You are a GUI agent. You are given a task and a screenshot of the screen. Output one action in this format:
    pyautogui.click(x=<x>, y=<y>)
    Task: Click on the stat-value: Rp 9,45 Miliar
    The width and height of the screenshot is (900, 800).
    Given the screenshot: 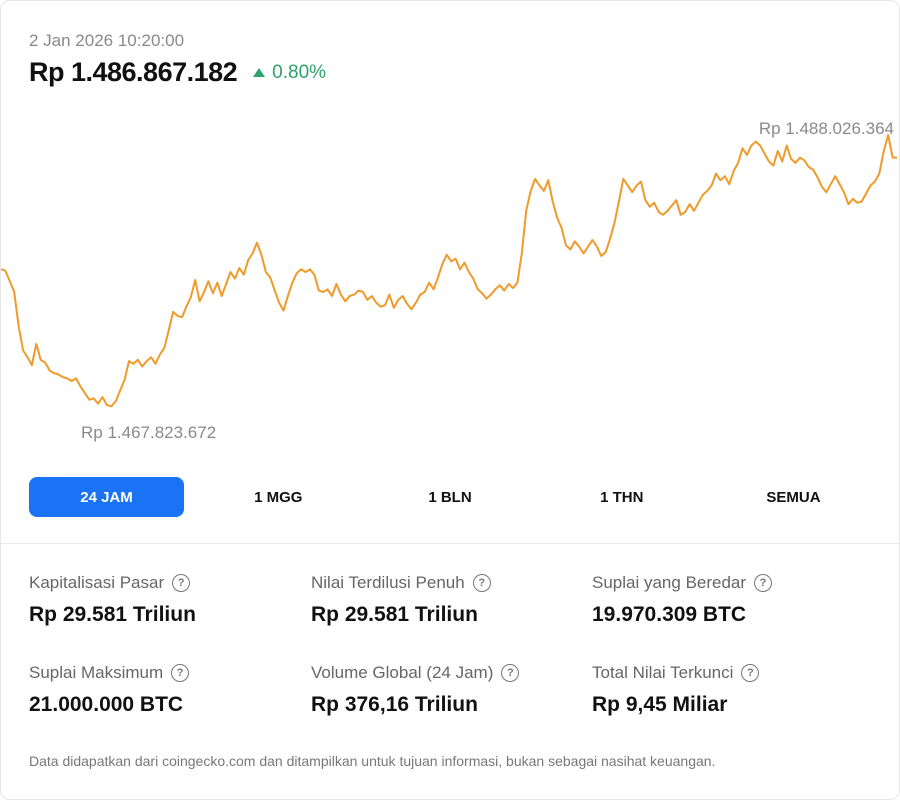 What is the action you would take?
    pyautogui.click(x=660, y=704)
    